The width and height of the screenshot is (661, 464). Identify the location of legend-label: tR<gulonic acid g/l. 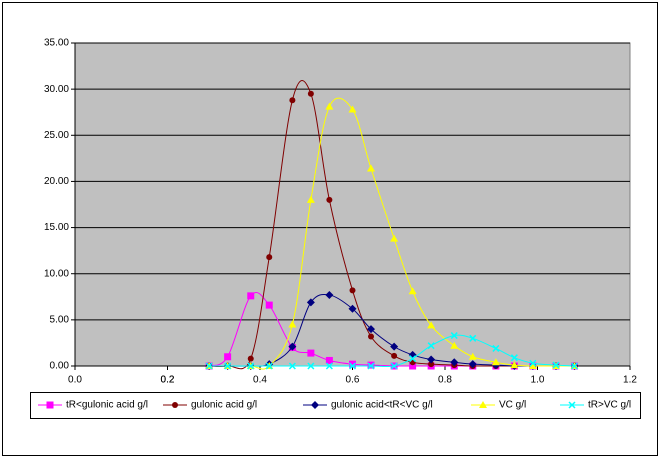
(107, 405).